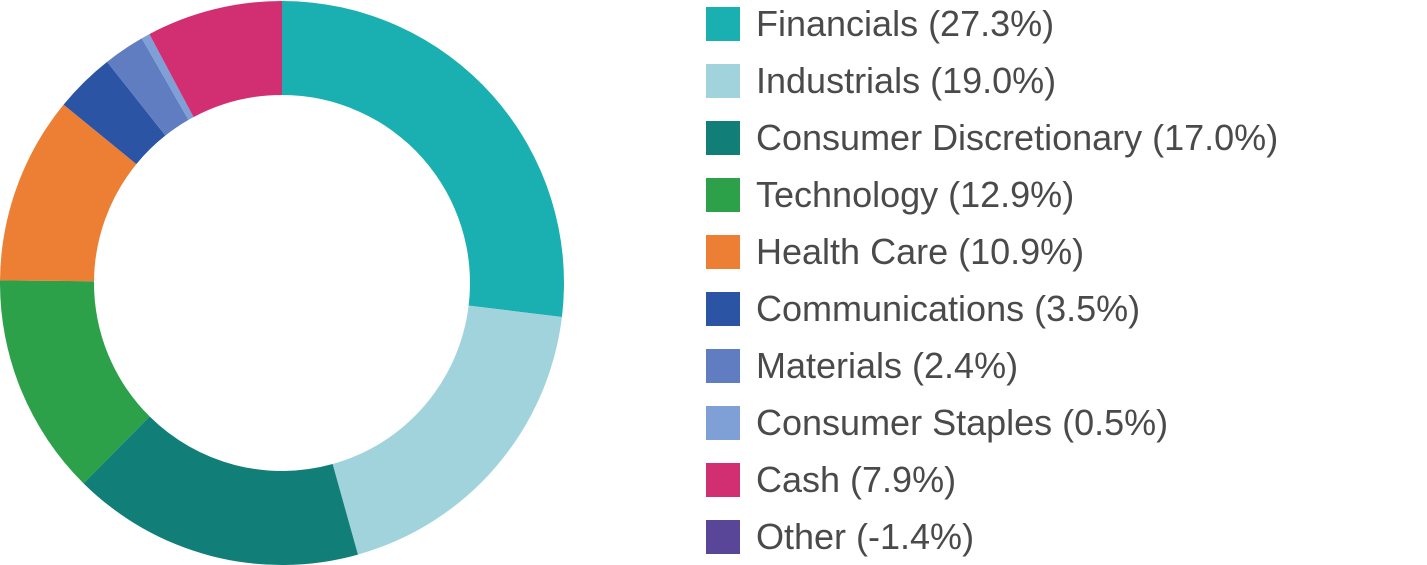 The image size is (1427, 565). What do you see at coordinates (167, 77) in the screenshot?
I see `slice-consumer-staples` at bounding box center [167, 77].